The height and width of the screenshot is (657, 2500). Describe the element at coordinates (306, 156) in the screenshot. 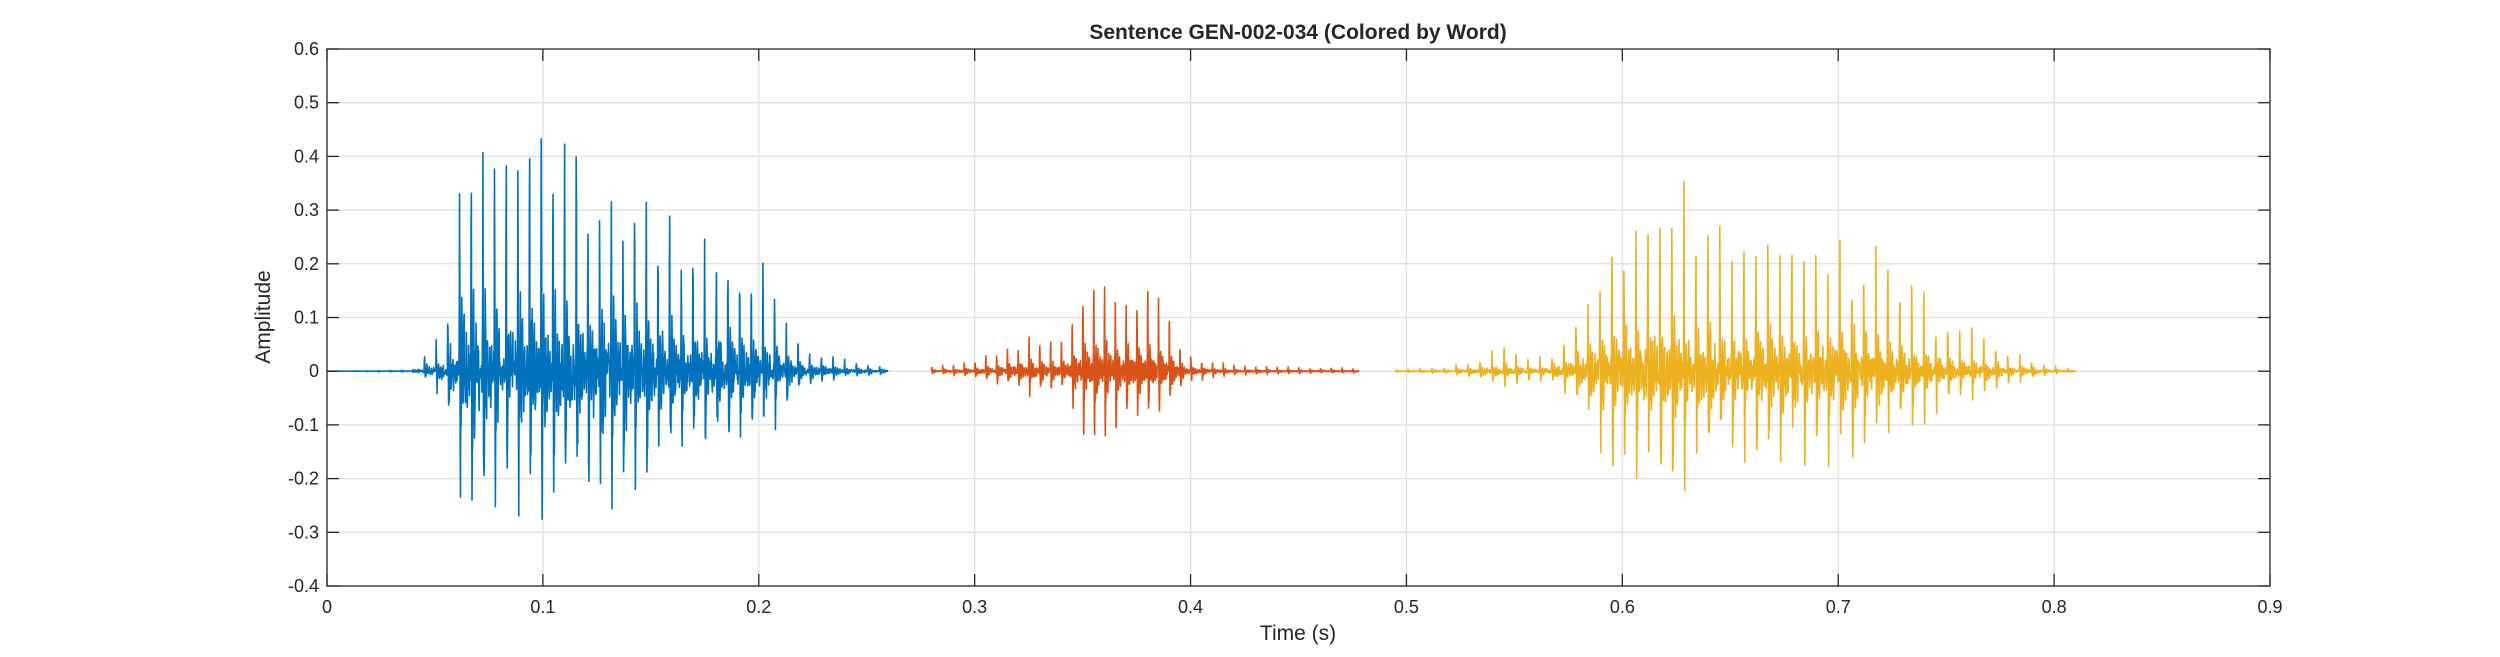

I see `y-tick-label: 0.4` at that location.